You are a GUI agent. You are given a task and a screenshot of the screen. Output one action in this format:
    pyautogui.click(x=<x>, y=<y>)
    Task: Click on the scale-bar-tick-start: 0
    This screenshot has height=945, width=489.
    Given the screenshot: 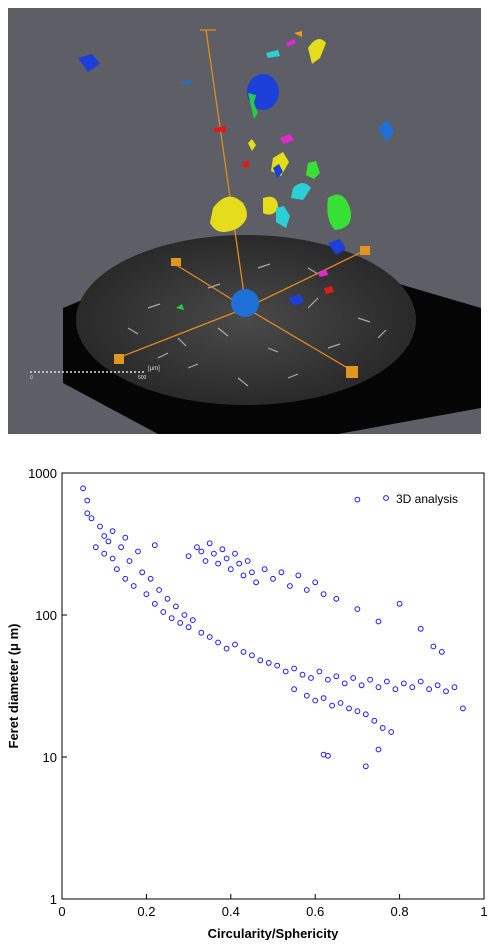 What is the action you would take?
    pyautogui.click(x=31, y=378)
    